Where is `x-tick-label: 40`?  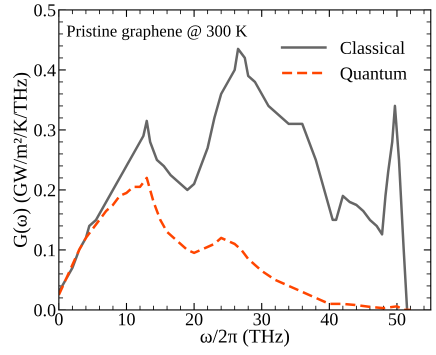 x-tick-label: 40 is located at coordinates (329, 319).